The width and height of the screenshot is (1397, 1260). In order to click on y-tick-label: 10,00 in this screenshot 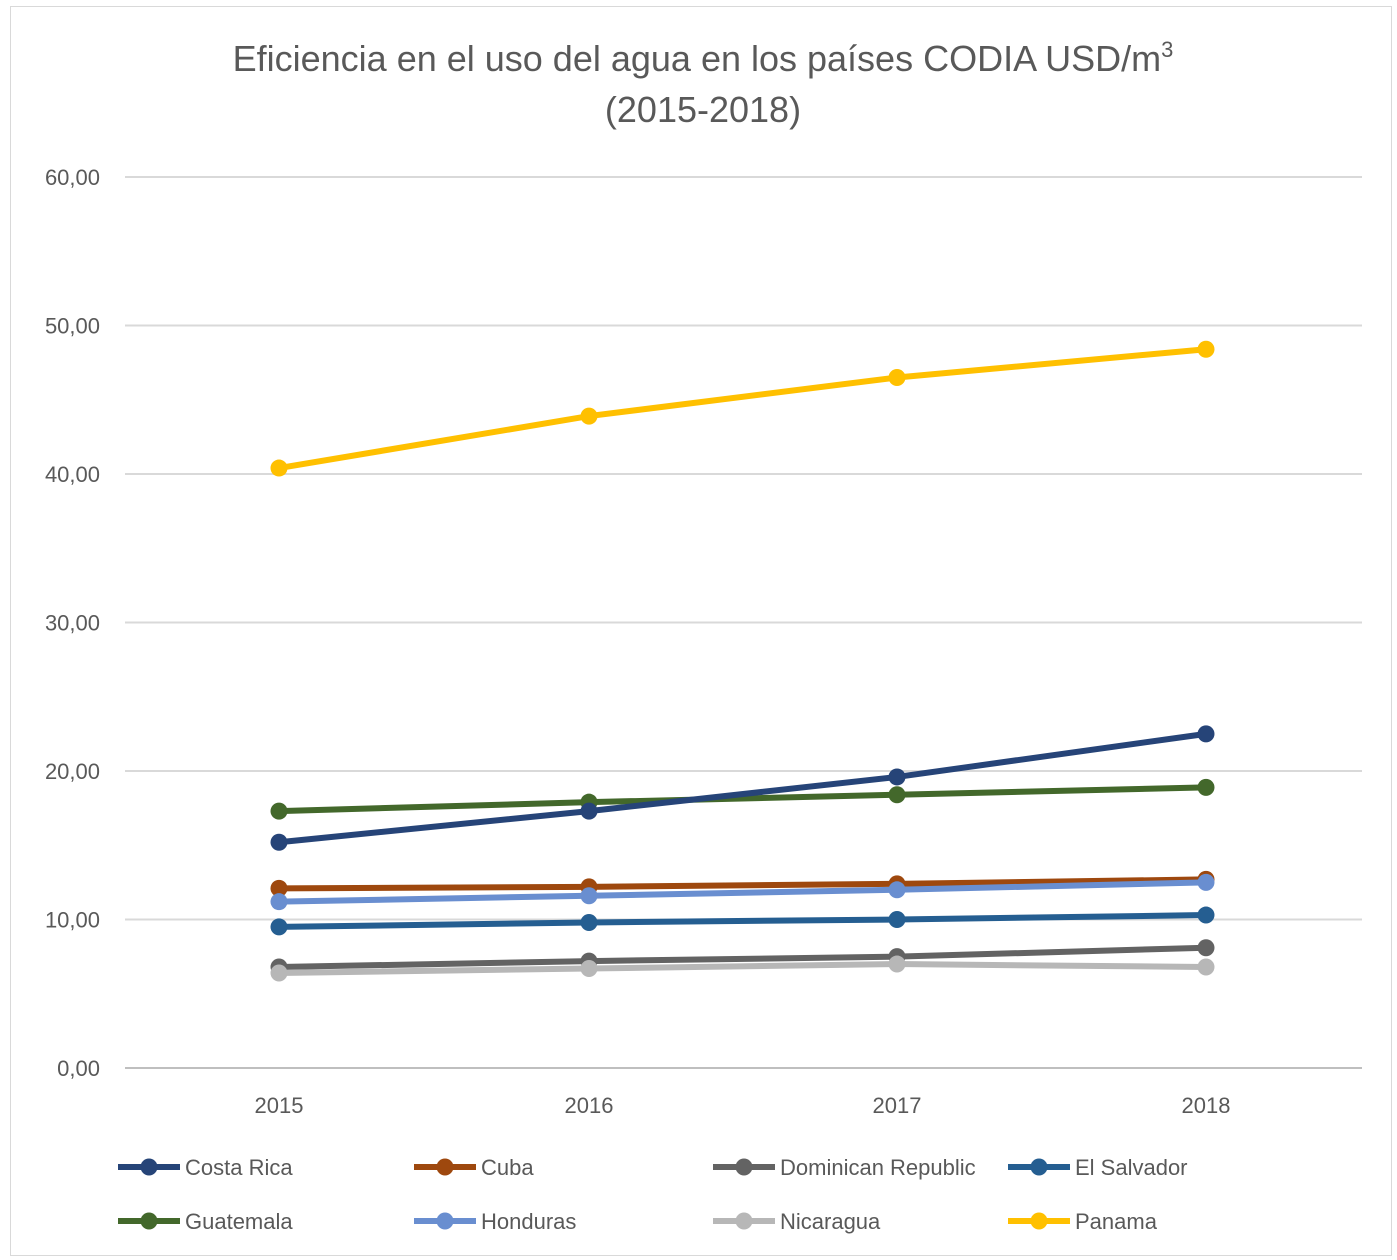, I will do `click(72, 920)`.